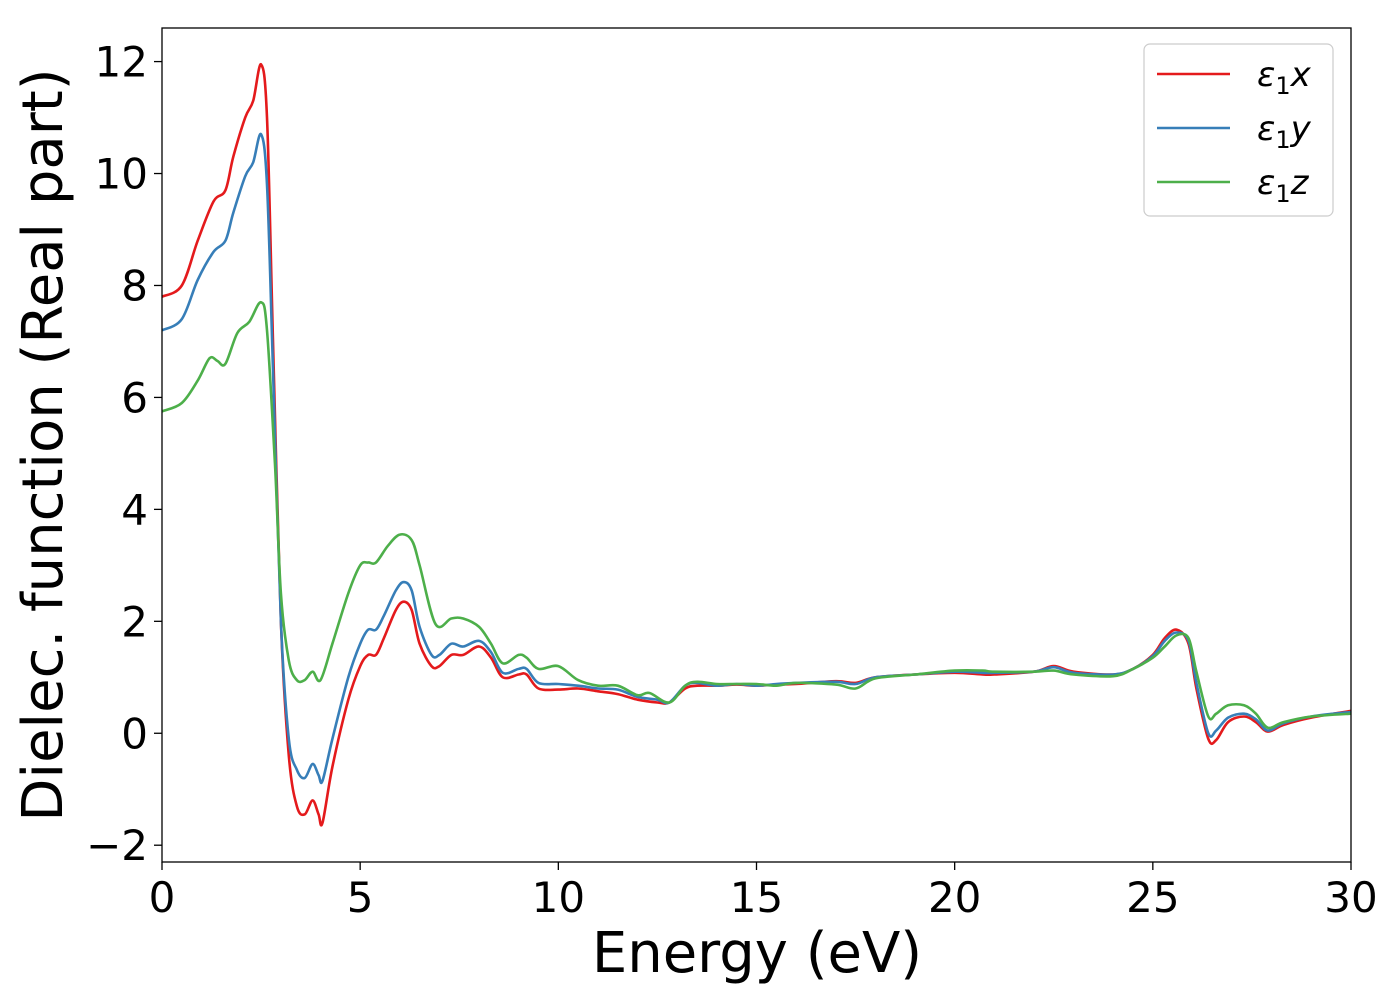  Describe the element at coordinates (1152, 897) in the screenshot. I see `x-tick-label: 25` at that location.